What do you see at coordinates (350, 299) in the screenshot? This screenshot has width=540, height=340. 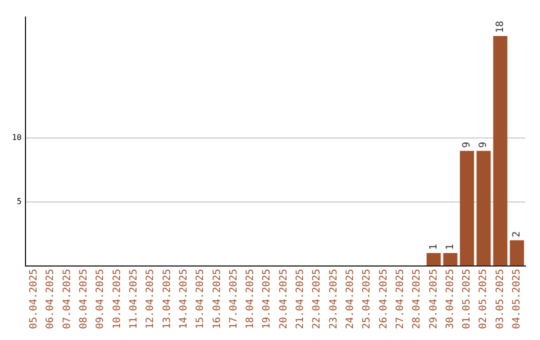 I see `x-tick-label: 24.04.2025` at bounding box center [350, 299].